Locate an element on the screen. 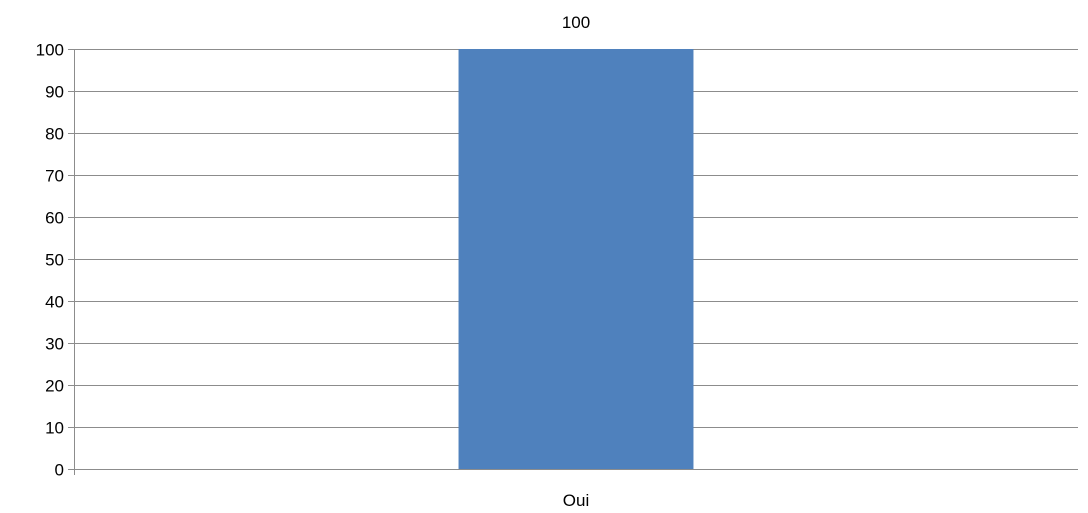 This screenshot has width=1088, height=513. y-tick-label: 80 is located at coordinates (54, 134).